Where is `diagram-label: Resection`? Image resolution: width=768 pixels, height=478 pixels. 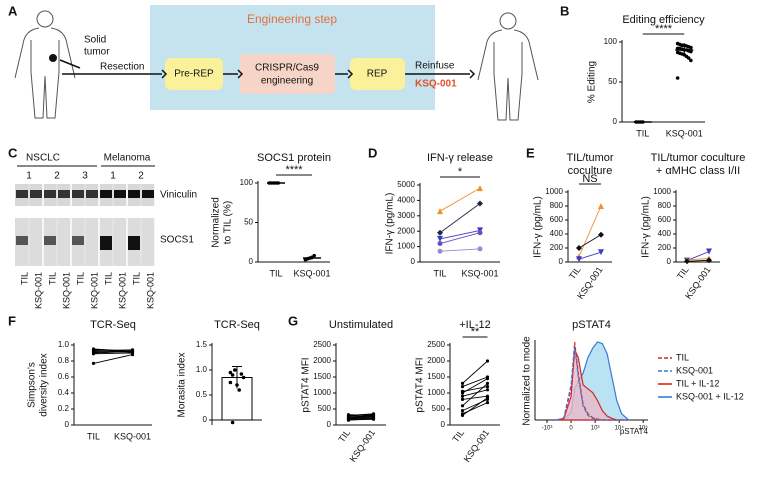
diagram-label: Resection is located at coordinates (122, 67).